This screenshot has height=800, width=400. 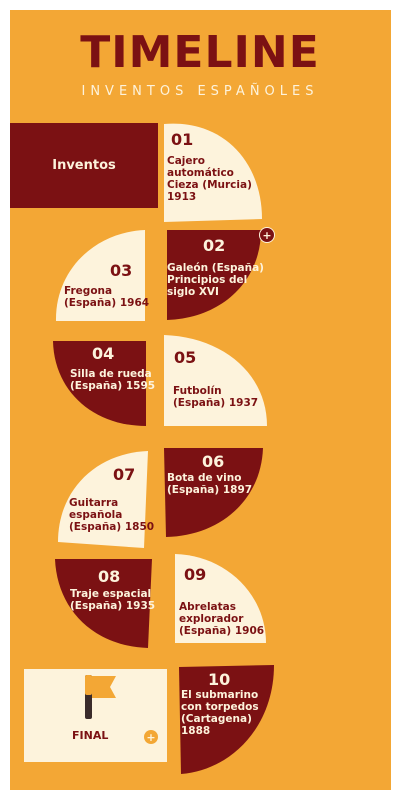 I want to click on step-04-shape, so click(x=99, y=383).